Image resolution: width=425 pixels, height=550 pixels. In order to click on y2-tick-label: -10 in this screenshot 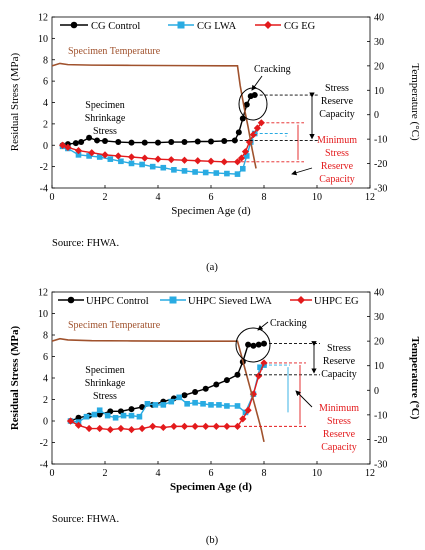, I will do `click(380, 140)`.